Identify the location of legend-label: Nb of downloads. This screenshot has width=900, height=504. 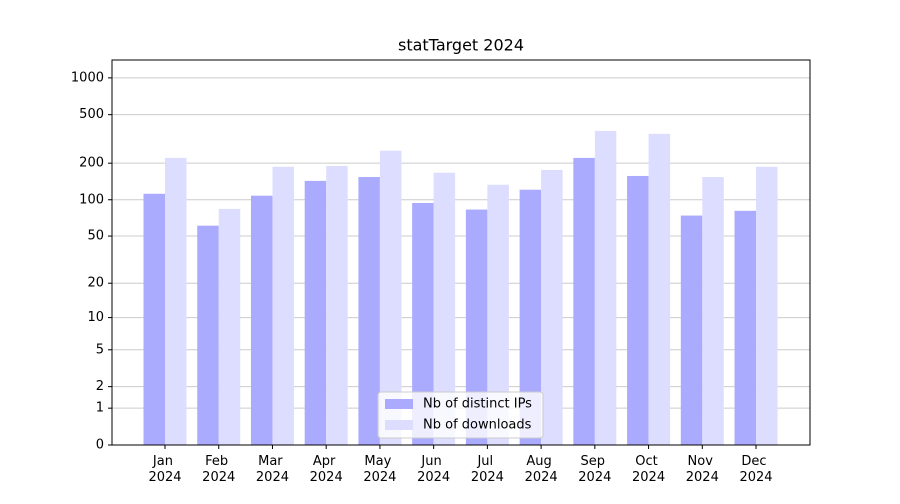
(477, 425).